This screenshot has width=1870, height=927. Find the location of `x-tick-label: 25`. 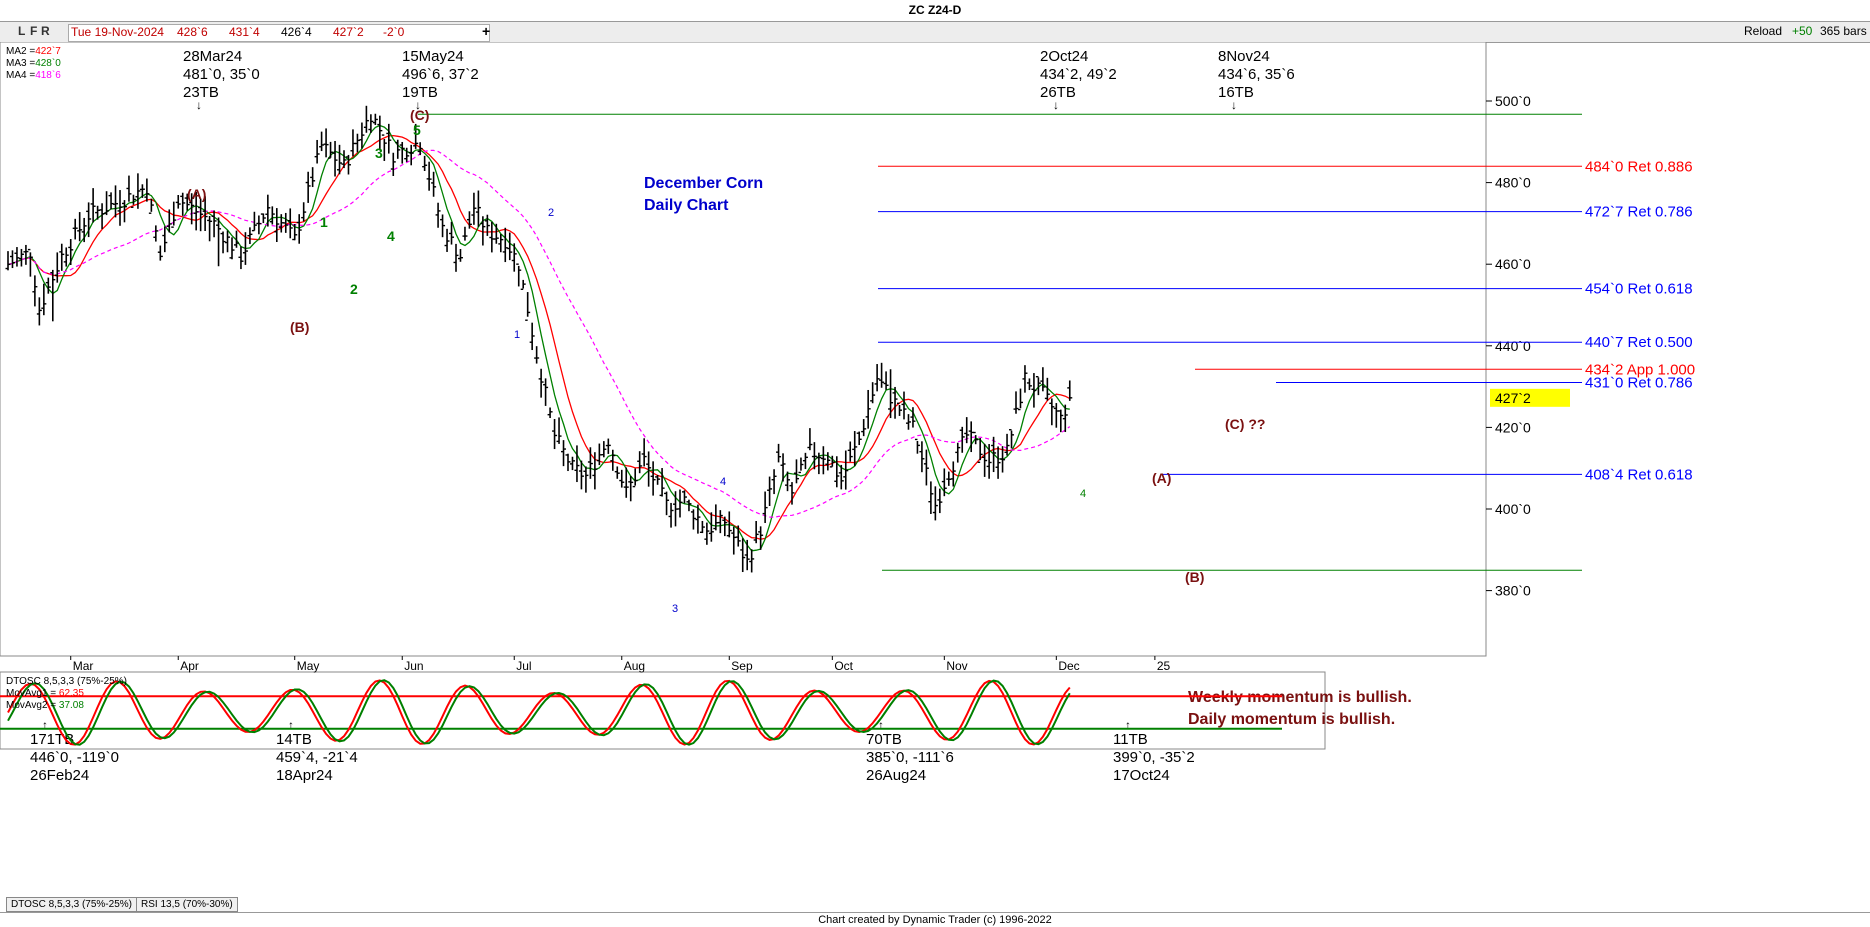

x-tick-label: 25 is located at coordinates (1164, 666).